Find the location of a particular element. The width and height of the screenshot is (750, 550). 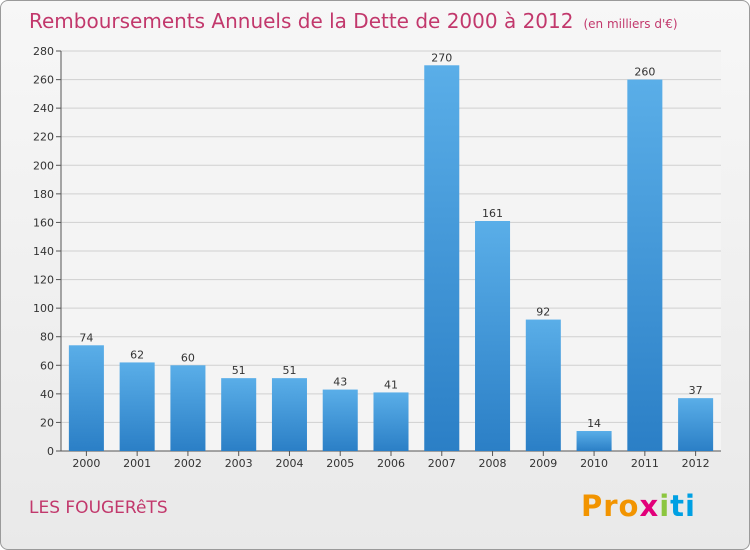

y-tick-label: 80 is located at coordinates (47, 337).